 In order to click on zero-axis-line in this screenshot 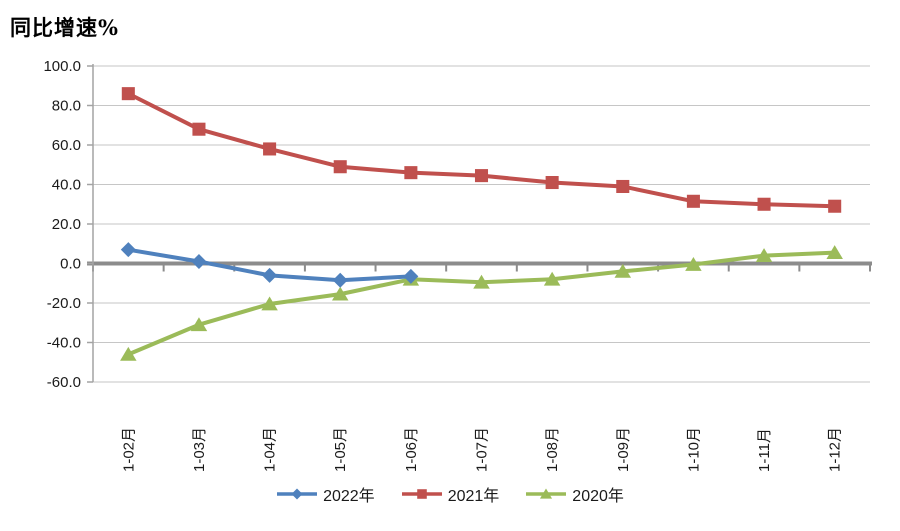, I will do `click(479, 266)`.